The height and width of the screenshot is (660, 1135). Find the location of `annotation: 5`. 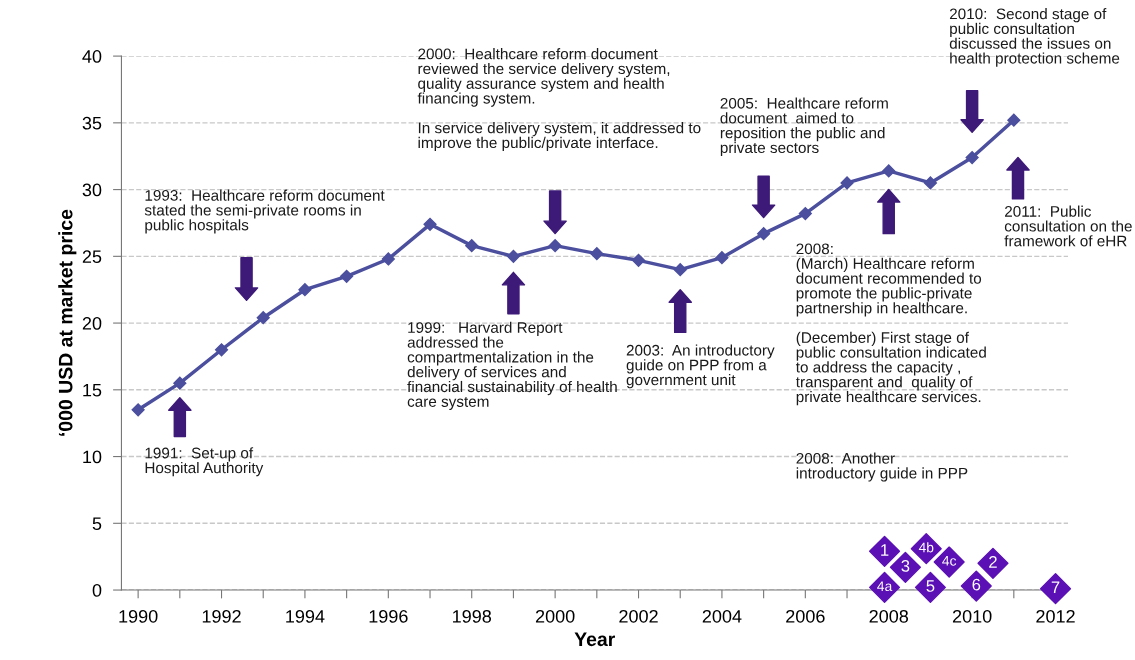

annotation: 5 is located at coordinates (930, 586).